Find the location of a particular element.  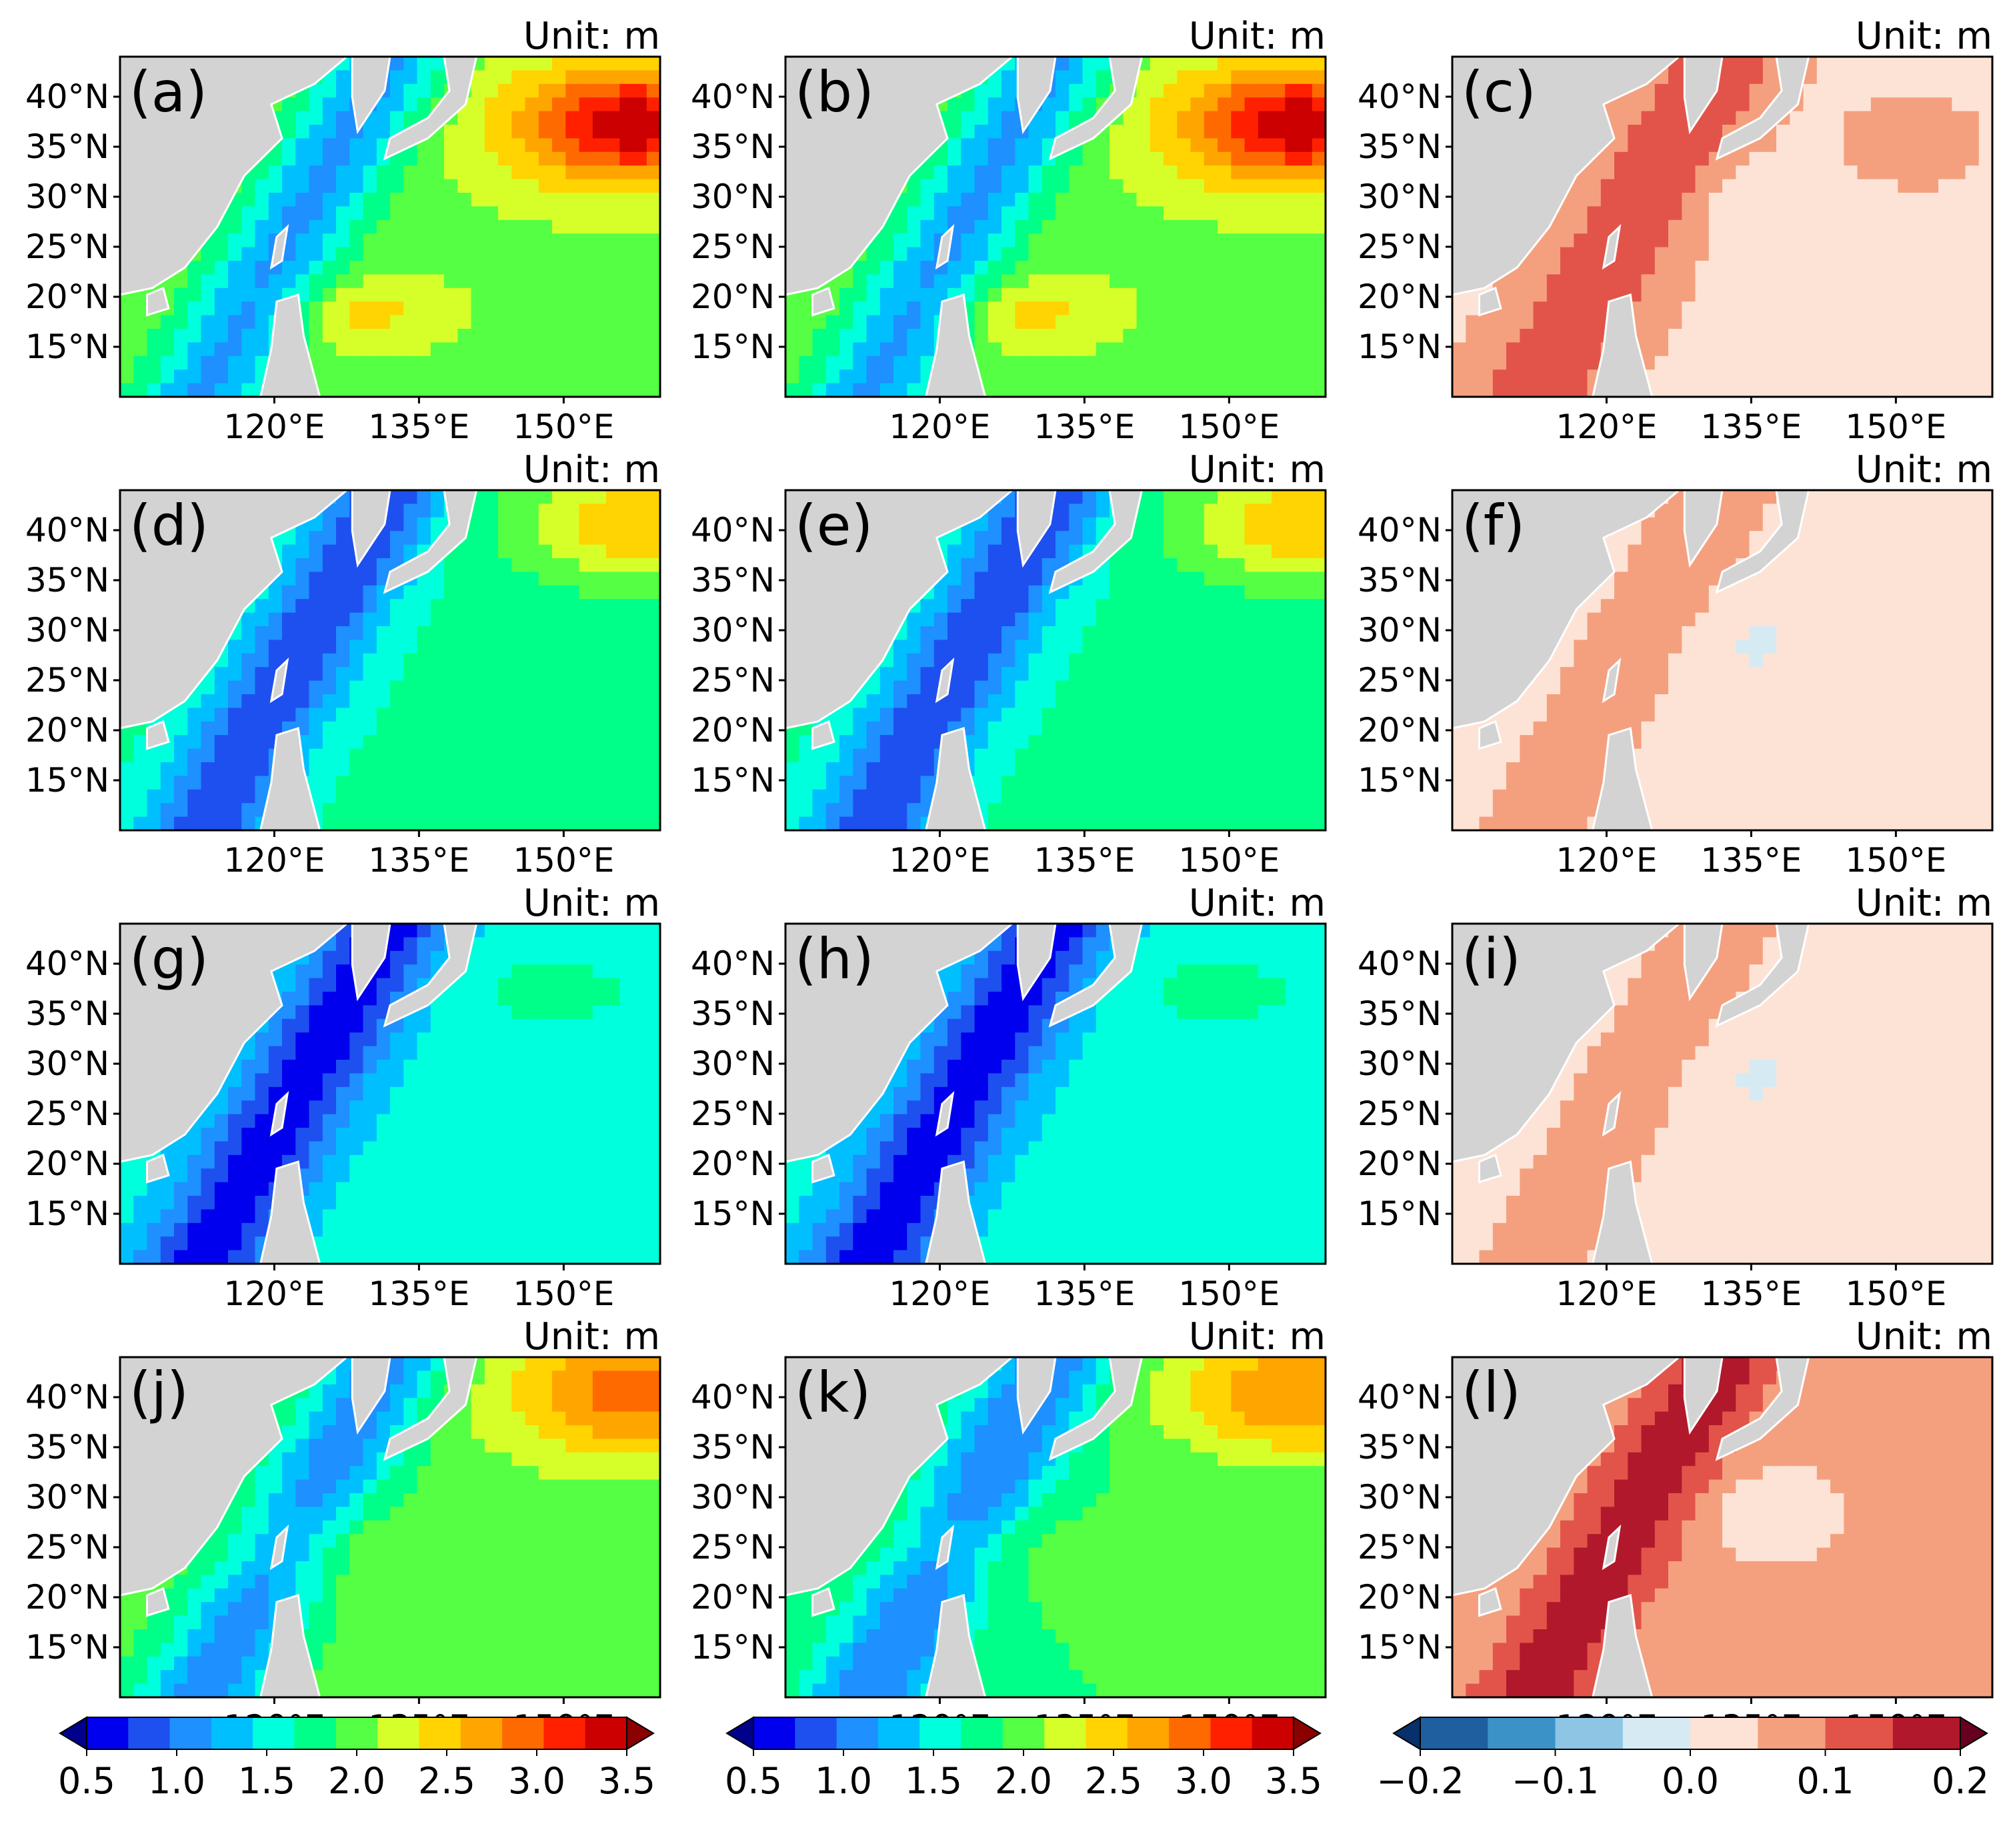

taiwan-island is located at coordinates (279, 246).